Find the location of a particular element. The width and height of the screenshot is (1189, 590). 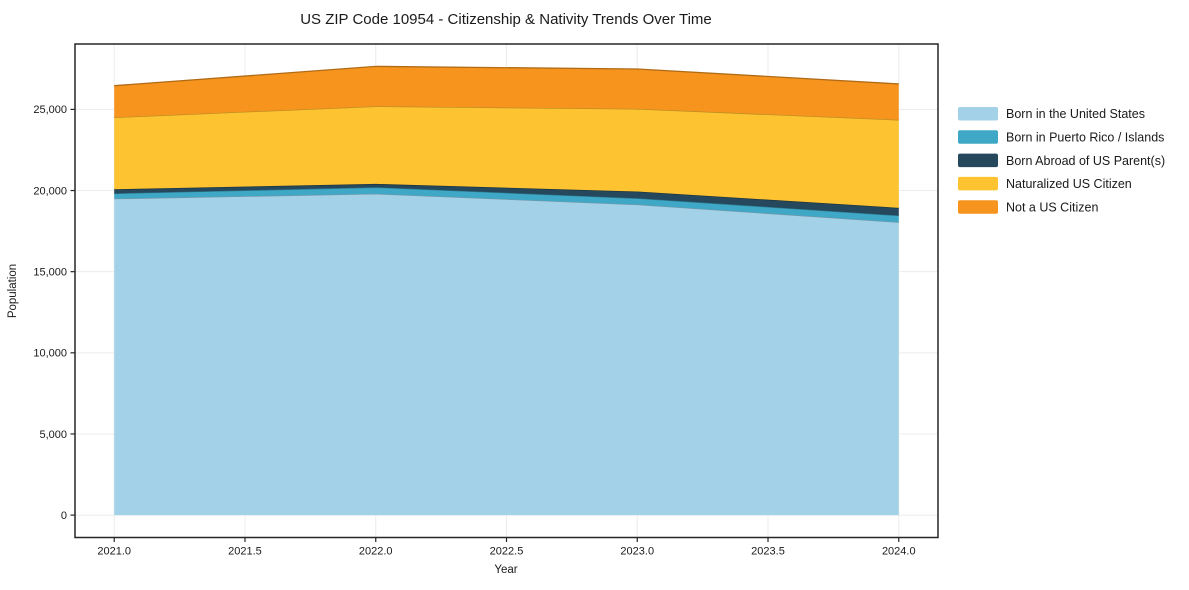

y-tick-label: 15,000 is located at coordinates (50, 272).